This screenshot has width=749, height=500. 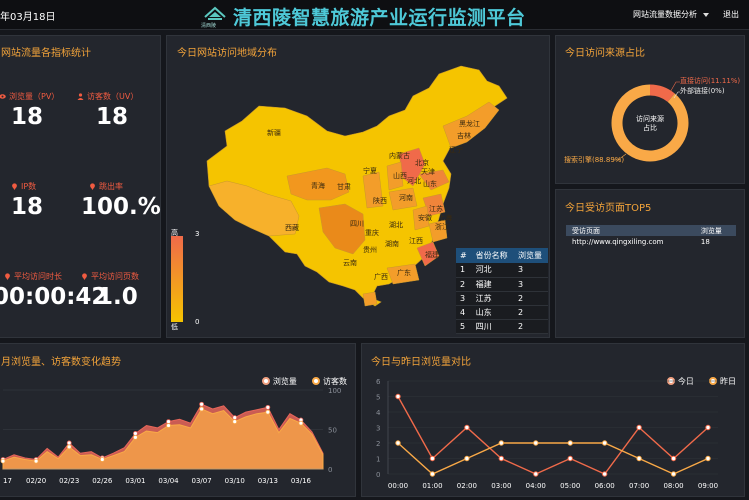 What do you see at coordinates (279, 381) in the screenshot?
I see `legend-item-pv: 浏览量` at bounding box center [279, 381].